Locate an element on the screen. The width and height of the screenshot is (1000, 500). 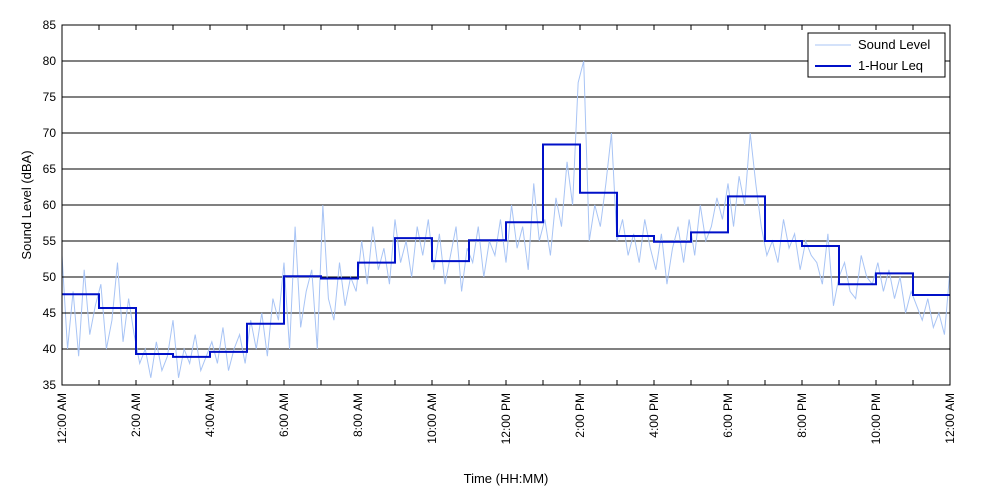
y-tick-label-60: 60 is located at coordinates (50, 205).